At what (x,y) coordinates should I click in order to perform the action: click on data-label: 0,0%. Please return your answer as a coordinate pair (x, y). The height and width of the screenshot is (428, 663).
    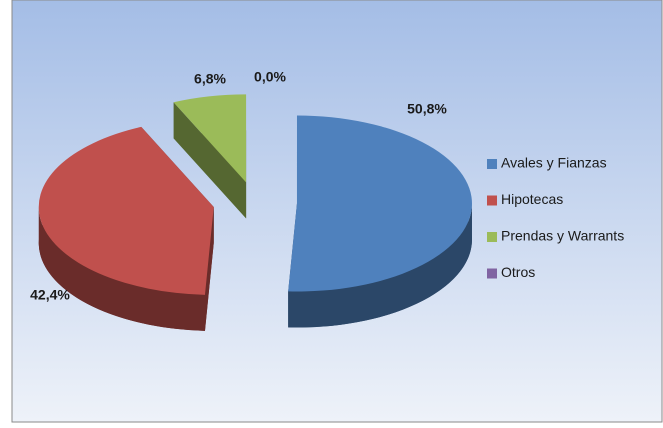
    Looking at the image, I should click on (270, 77).